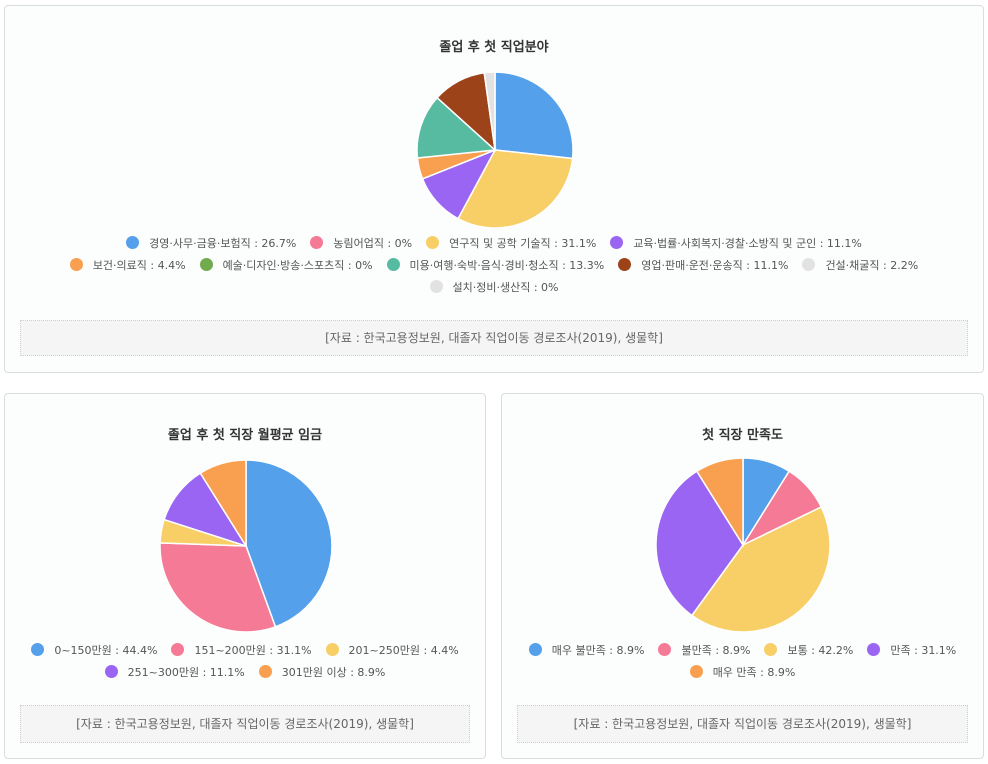  Describe the element at coordinates (373, 243) in the screenshot. I see `legend-label: 농림어업직 : 0%` at that location.